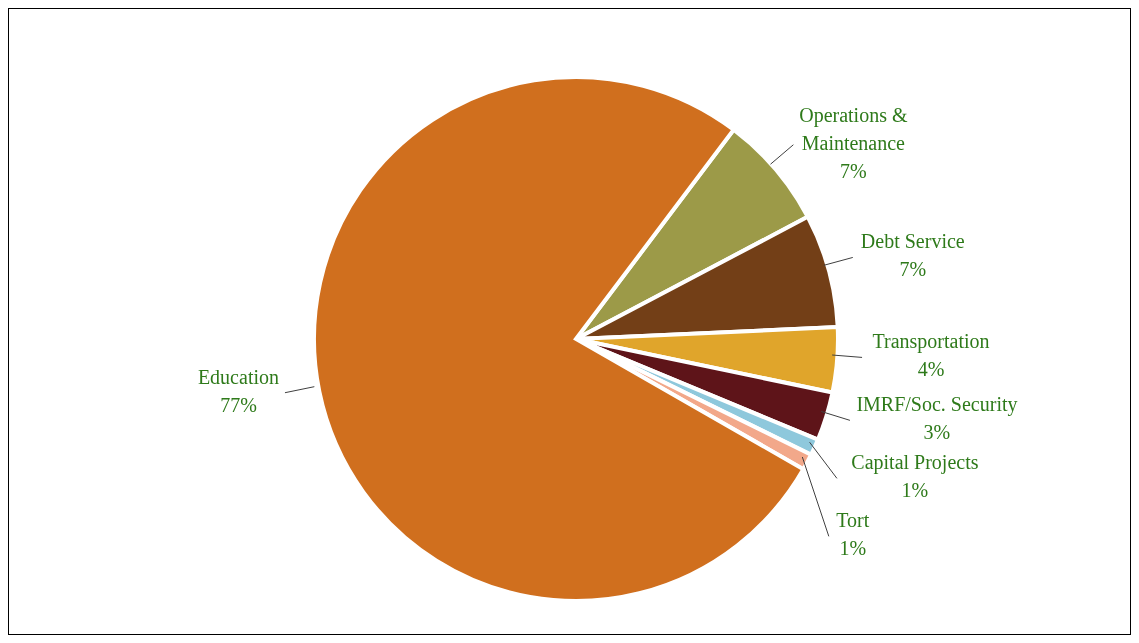 Image resolution: width=1139 pixels, height=643 pixels. Describe the element at coordinates (915, 462) in the screenshot. I see `slice-label: Capital Projects` at that location.